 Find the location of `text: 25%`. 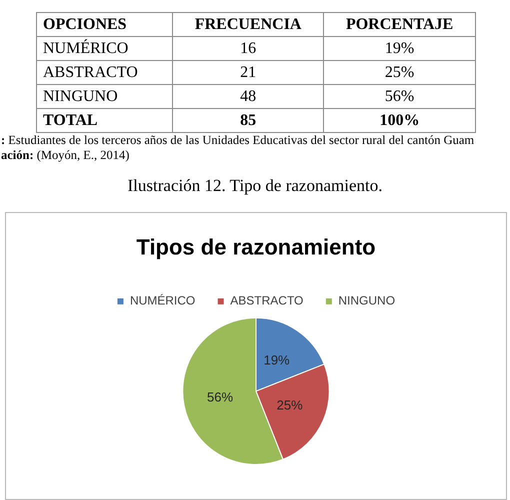

text: 25% is located at coordinates (400, 72).